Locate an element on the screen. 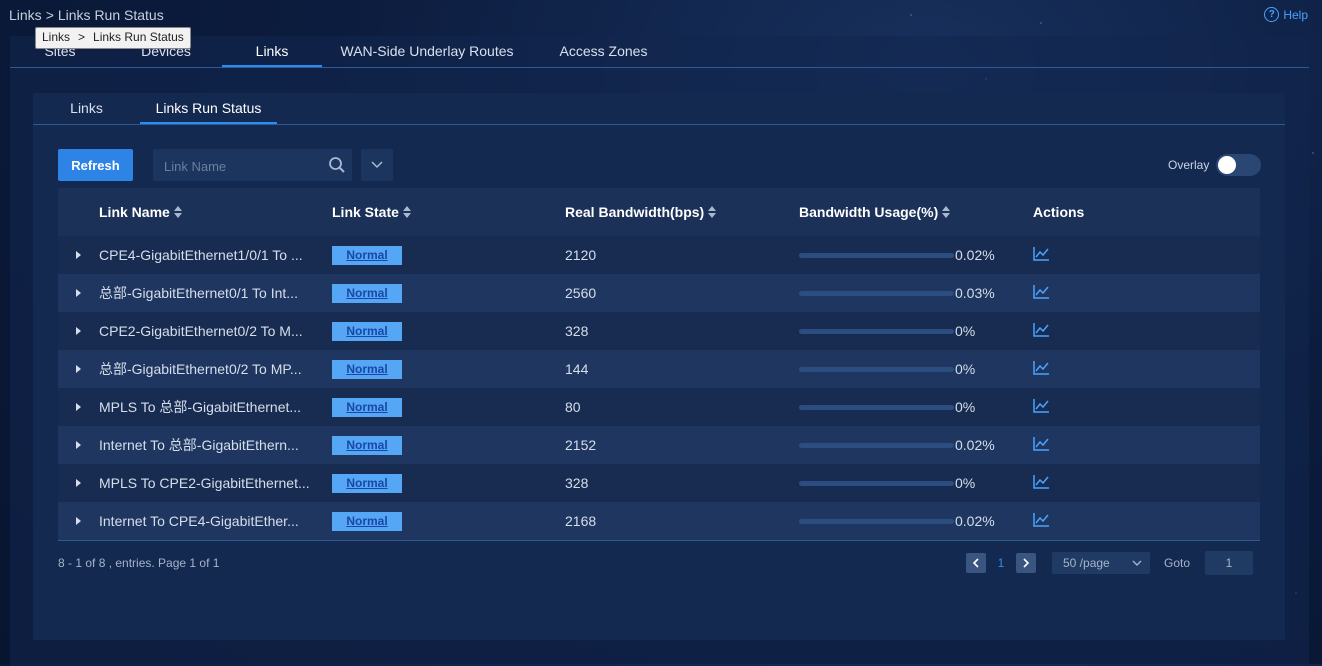  overlay-label: Overlay is located at coordinates (1189, 165).